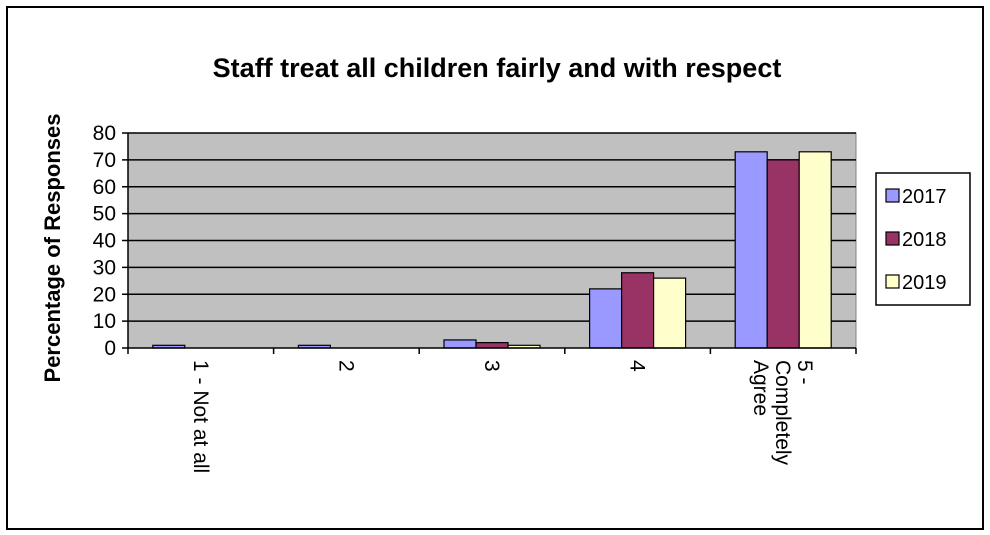  I want to click on y-tick-label: 80, so click(104, 133).